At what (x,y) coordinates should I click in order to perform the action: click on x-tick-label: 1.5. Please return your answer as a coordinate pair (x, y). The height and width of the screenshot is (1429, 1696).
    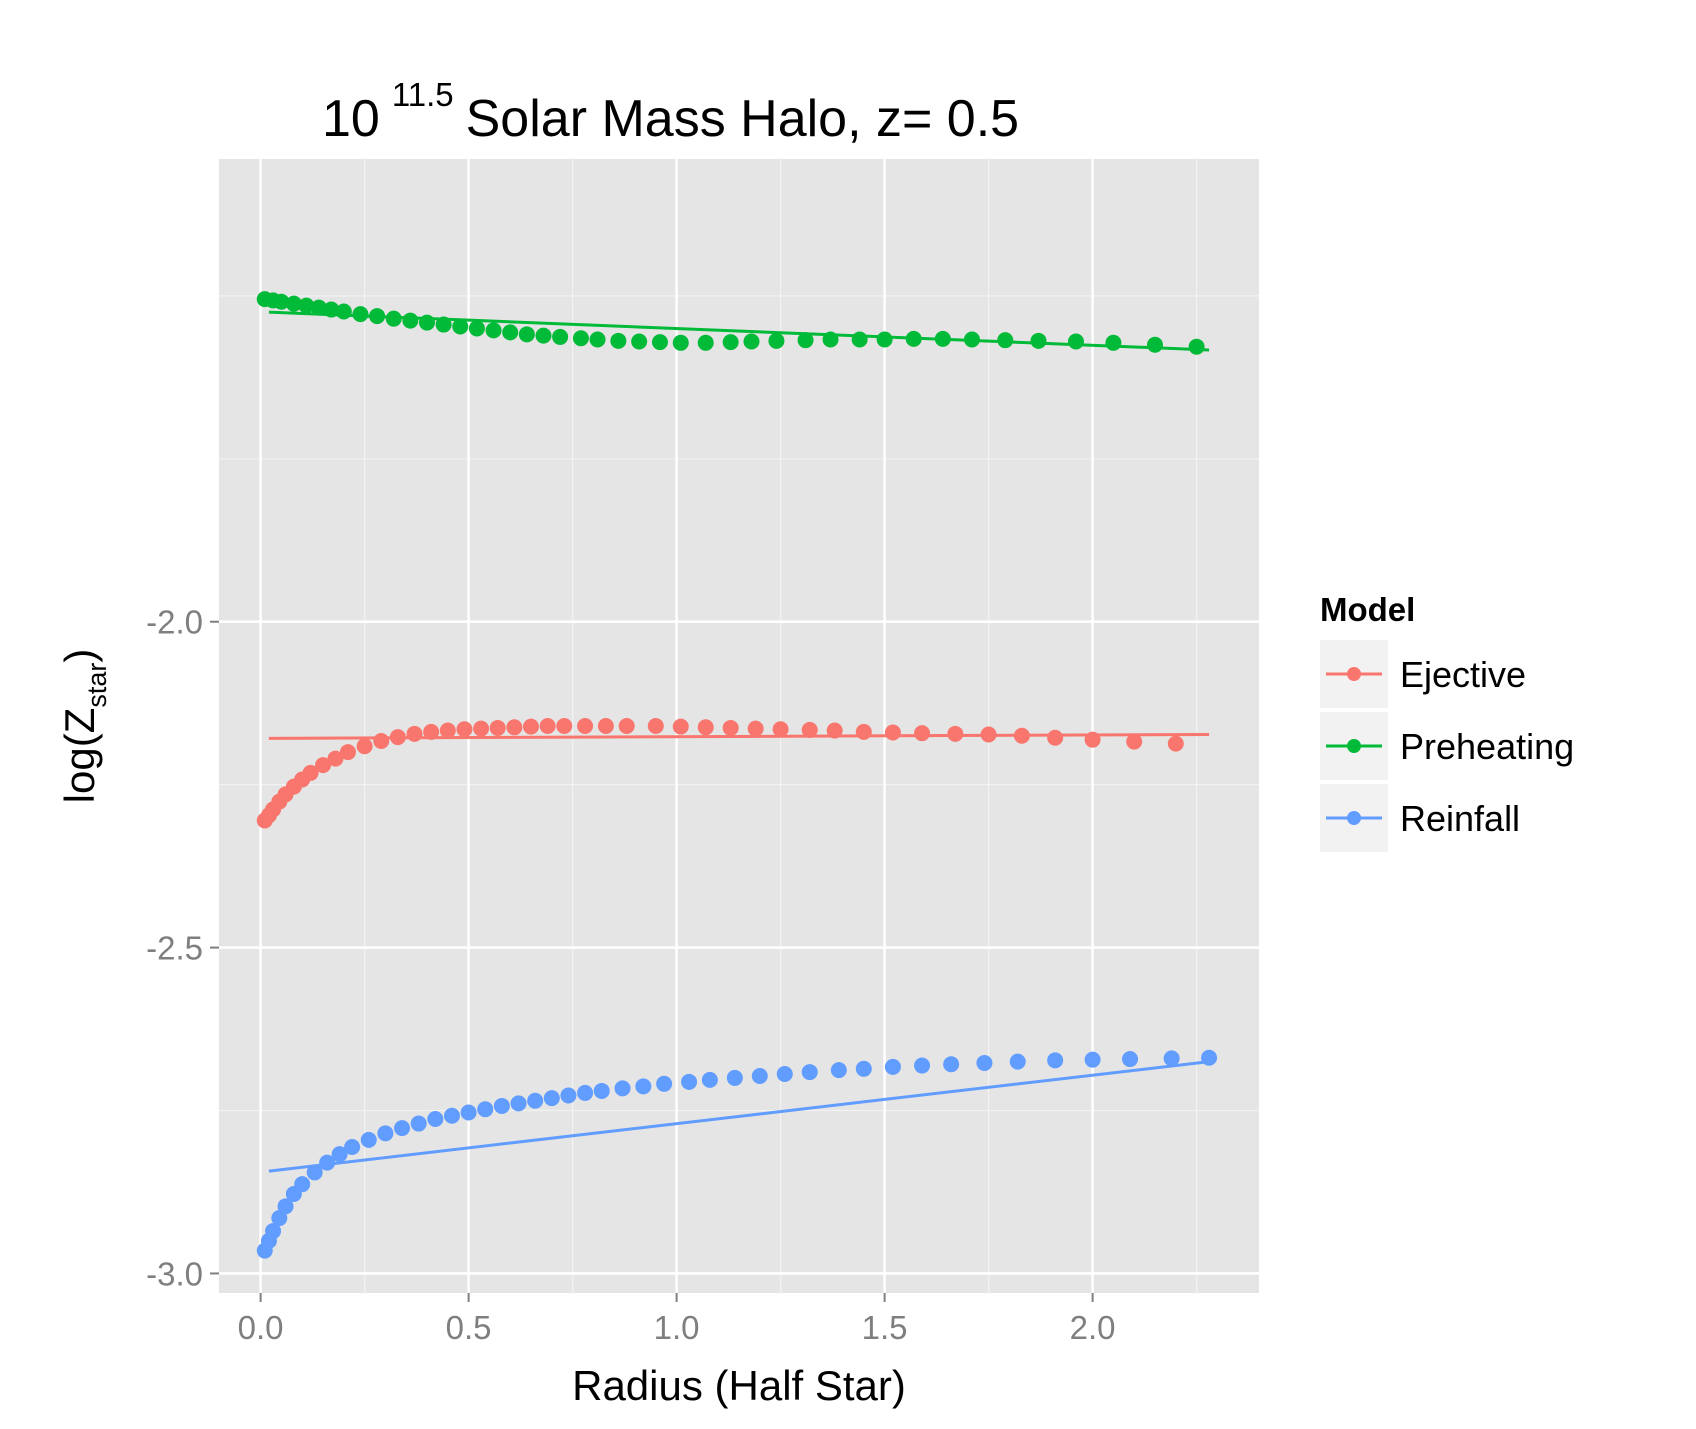
    Looking at the image, I should click on (885, 1327).